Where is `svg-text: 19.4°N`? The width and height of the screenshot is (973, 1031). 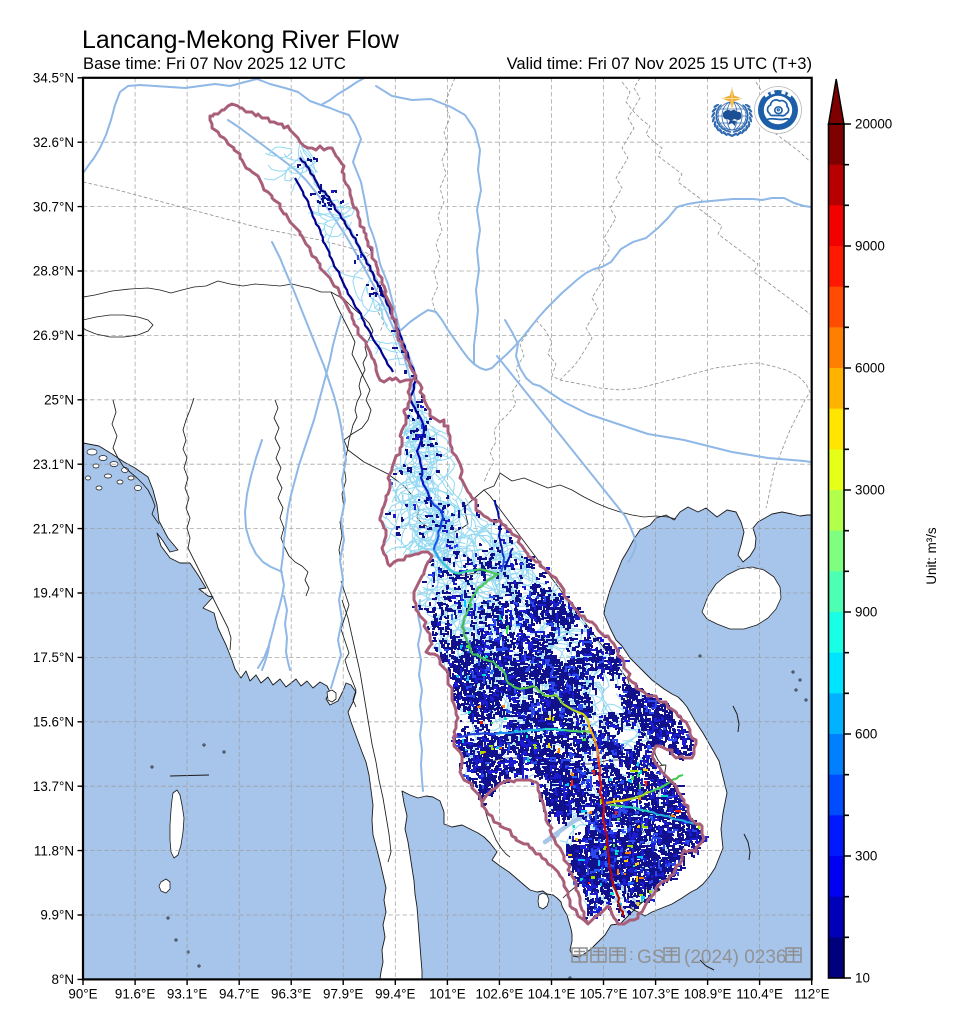 svg-text: 19.4°N is located at coordinates (53, 593).